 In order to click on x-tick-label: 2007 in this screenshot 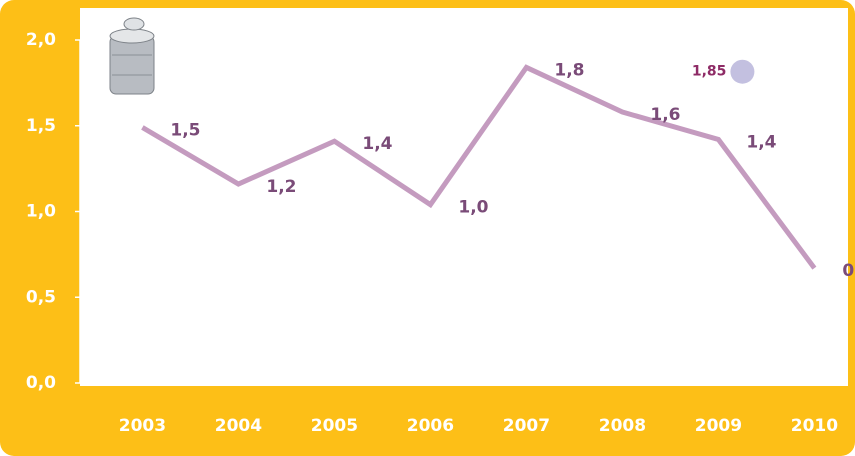, I will do `click(526, 426)`.